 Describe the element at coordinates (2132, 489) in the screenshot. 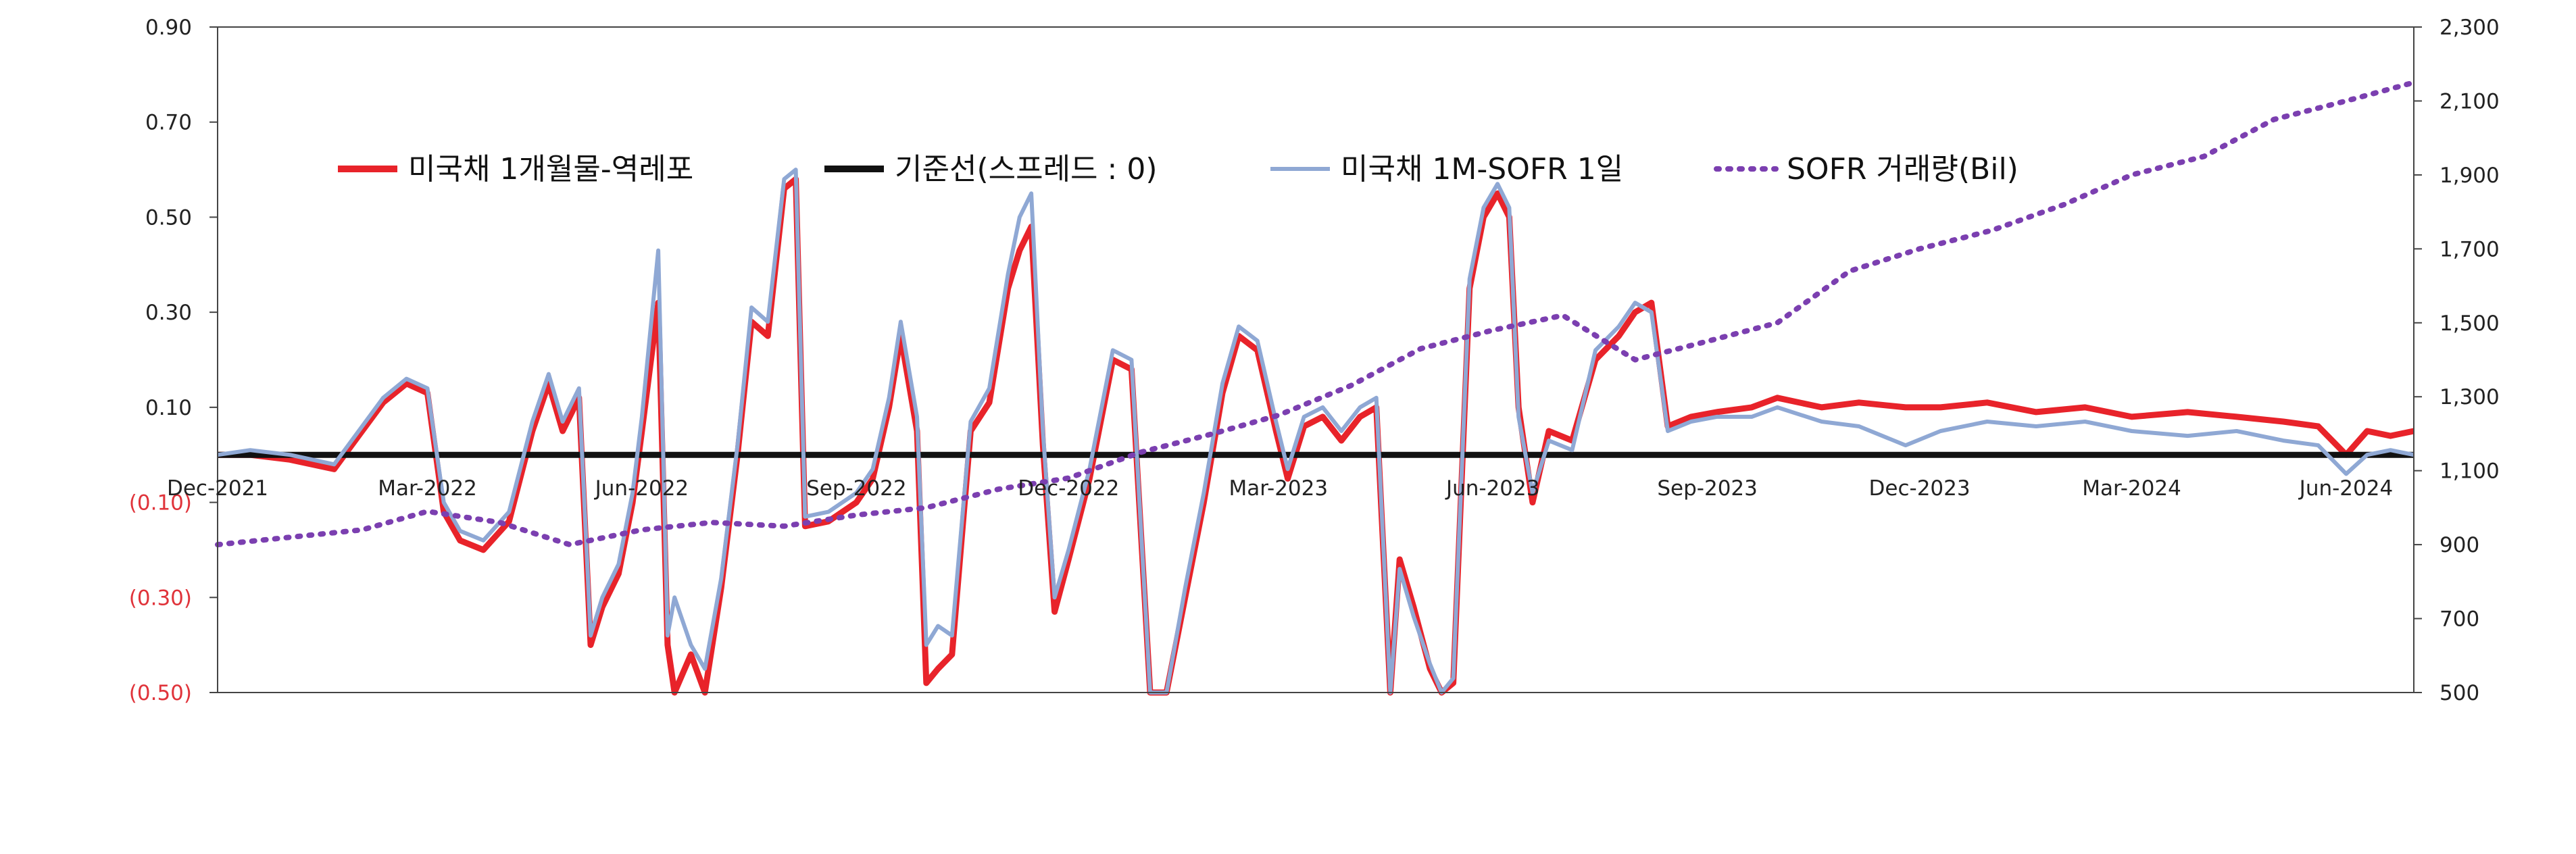

I see `x-tick-label: Mar-2024` at that location.